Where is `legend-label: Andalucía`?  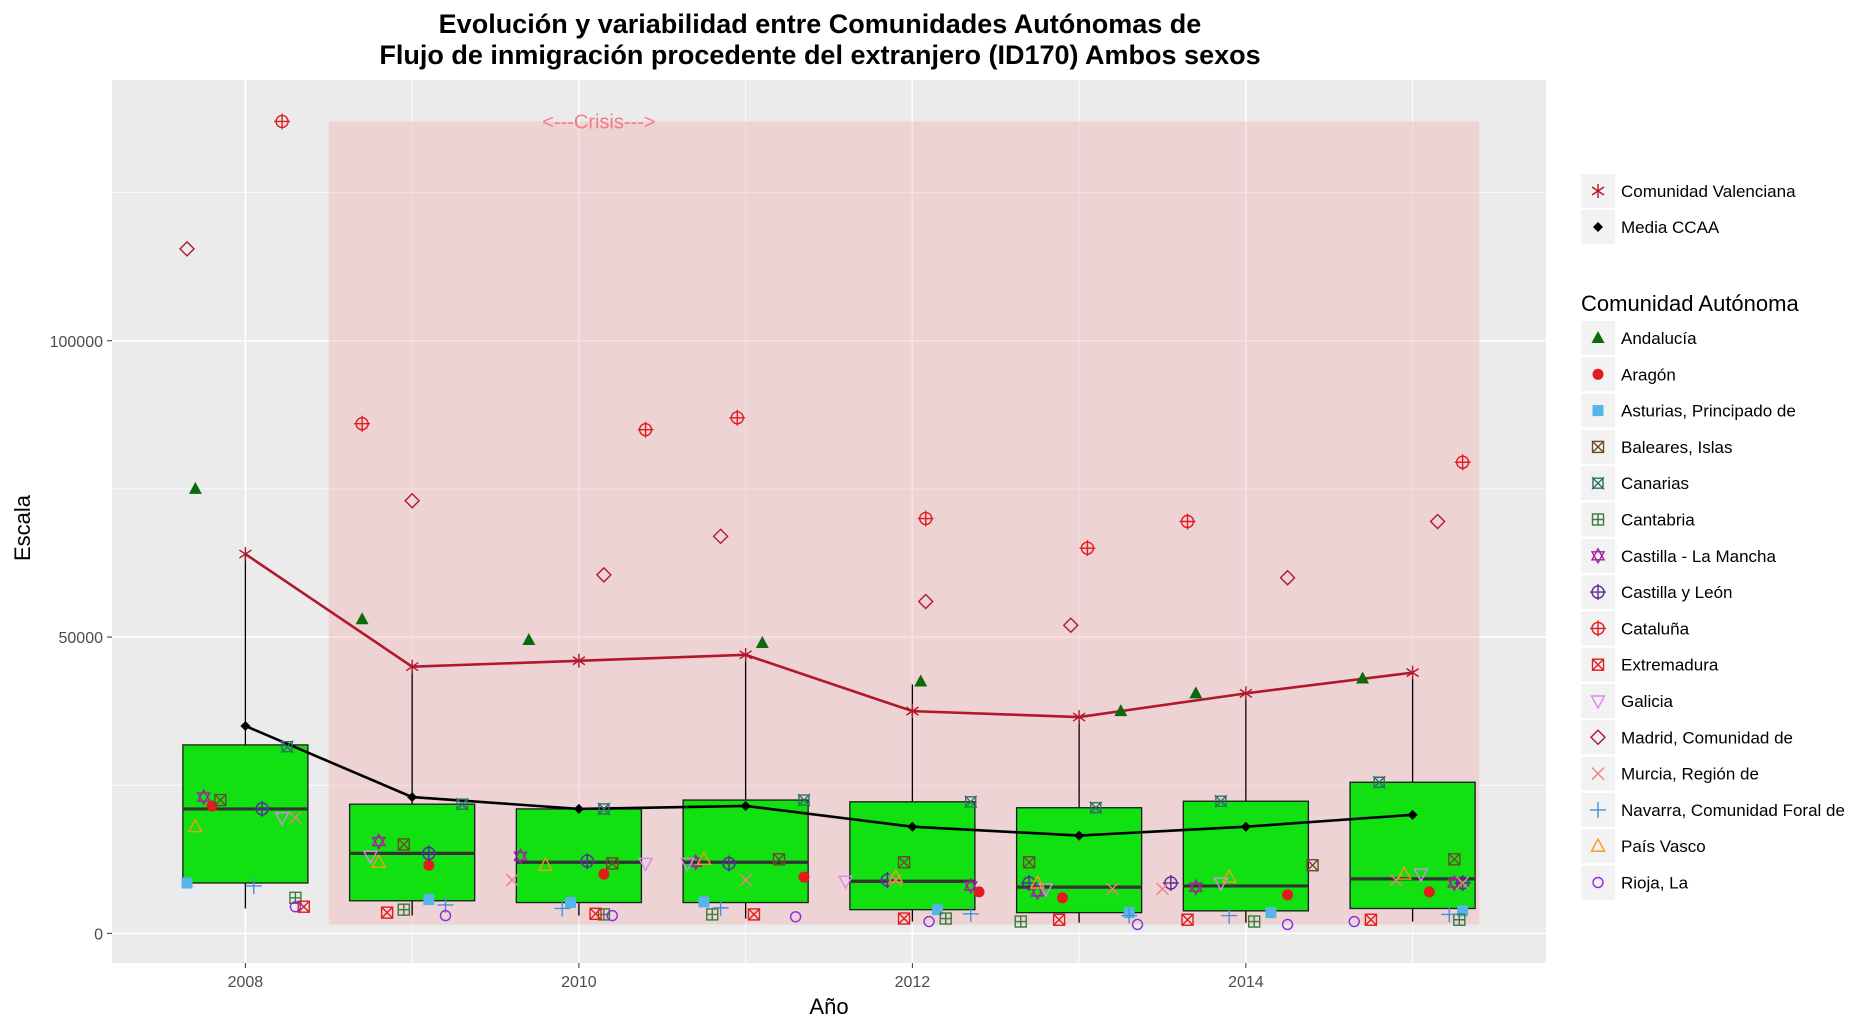 legend-label: Andalucía is located at coordinates (1659, 338).